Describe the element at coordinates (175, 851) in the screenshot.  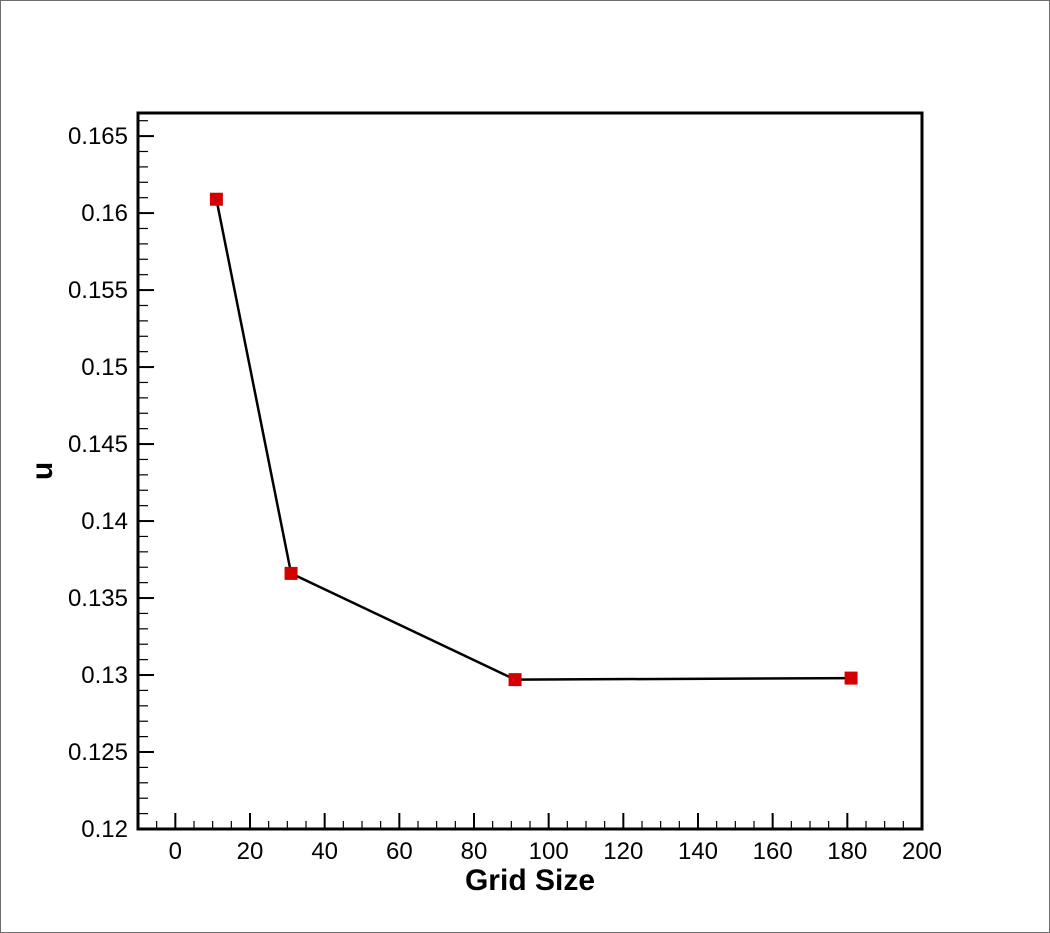
I see `x-tick-label: 0` at that location.